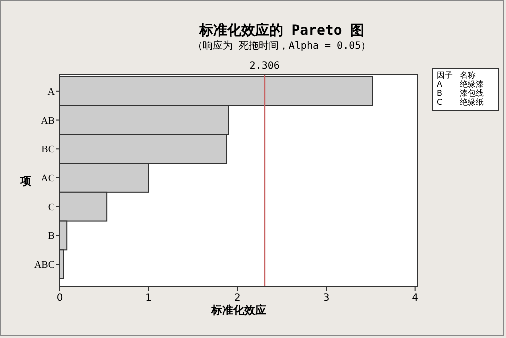 The image size is (506, 338). I want to click on y-axis-title: 项, so click(26, 181).